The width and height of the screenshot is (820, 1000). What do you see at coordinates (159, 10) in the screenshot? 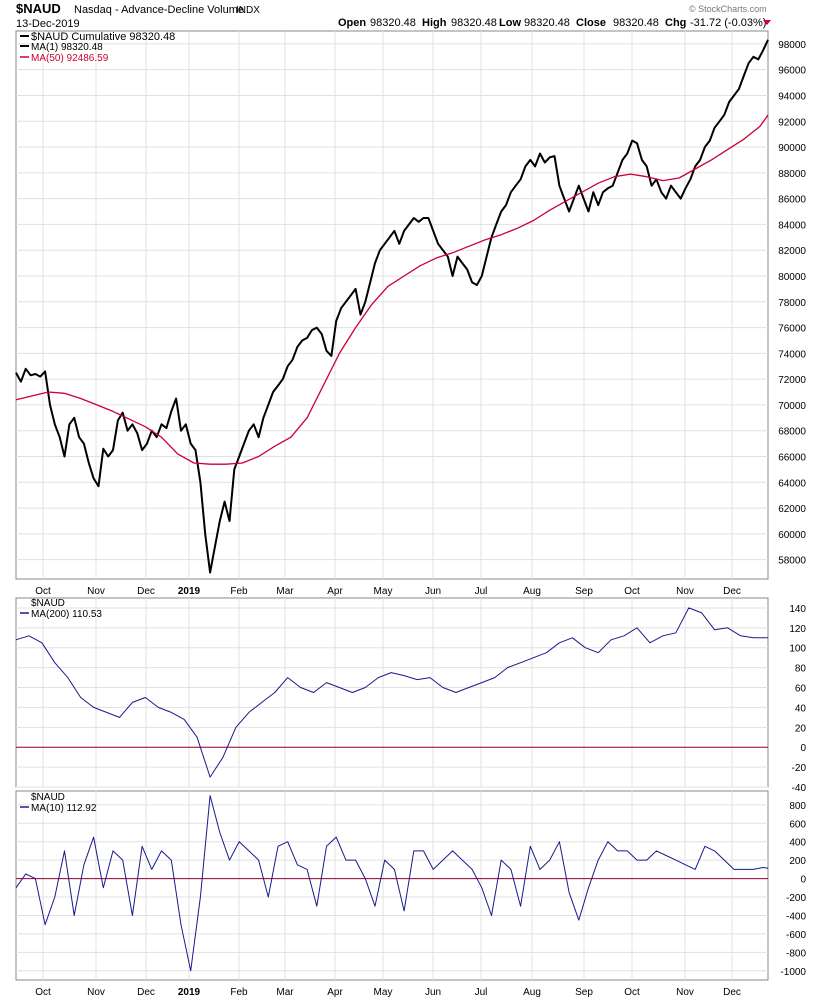
I see `symbol-description: Nasdaq - Advance-Decline Volume` at bounding box center [159, 10].